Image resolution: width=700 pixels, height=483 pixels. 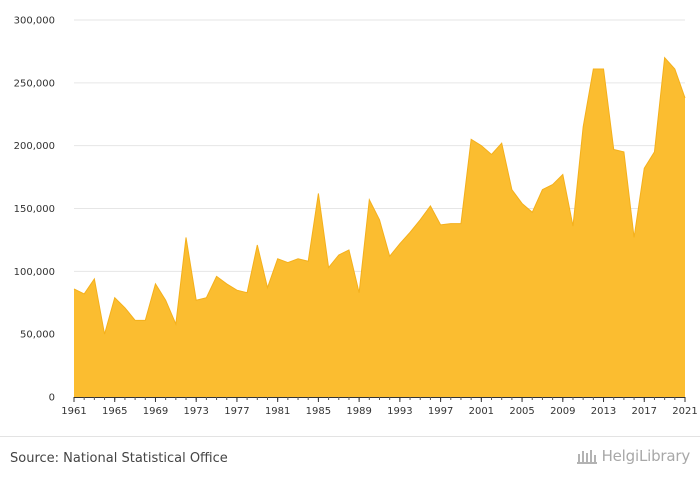 I want to click on x-tick-label: 1997, so click(x=440, y=411).